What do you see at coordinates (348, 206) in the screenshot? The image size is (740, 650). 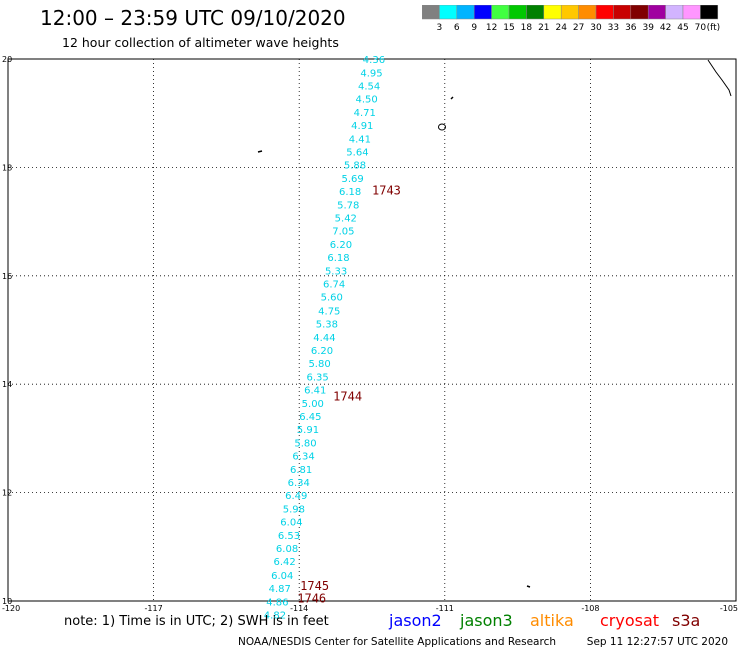 I see `swh-value-label: 5.78` at bounding box center [348, 206].